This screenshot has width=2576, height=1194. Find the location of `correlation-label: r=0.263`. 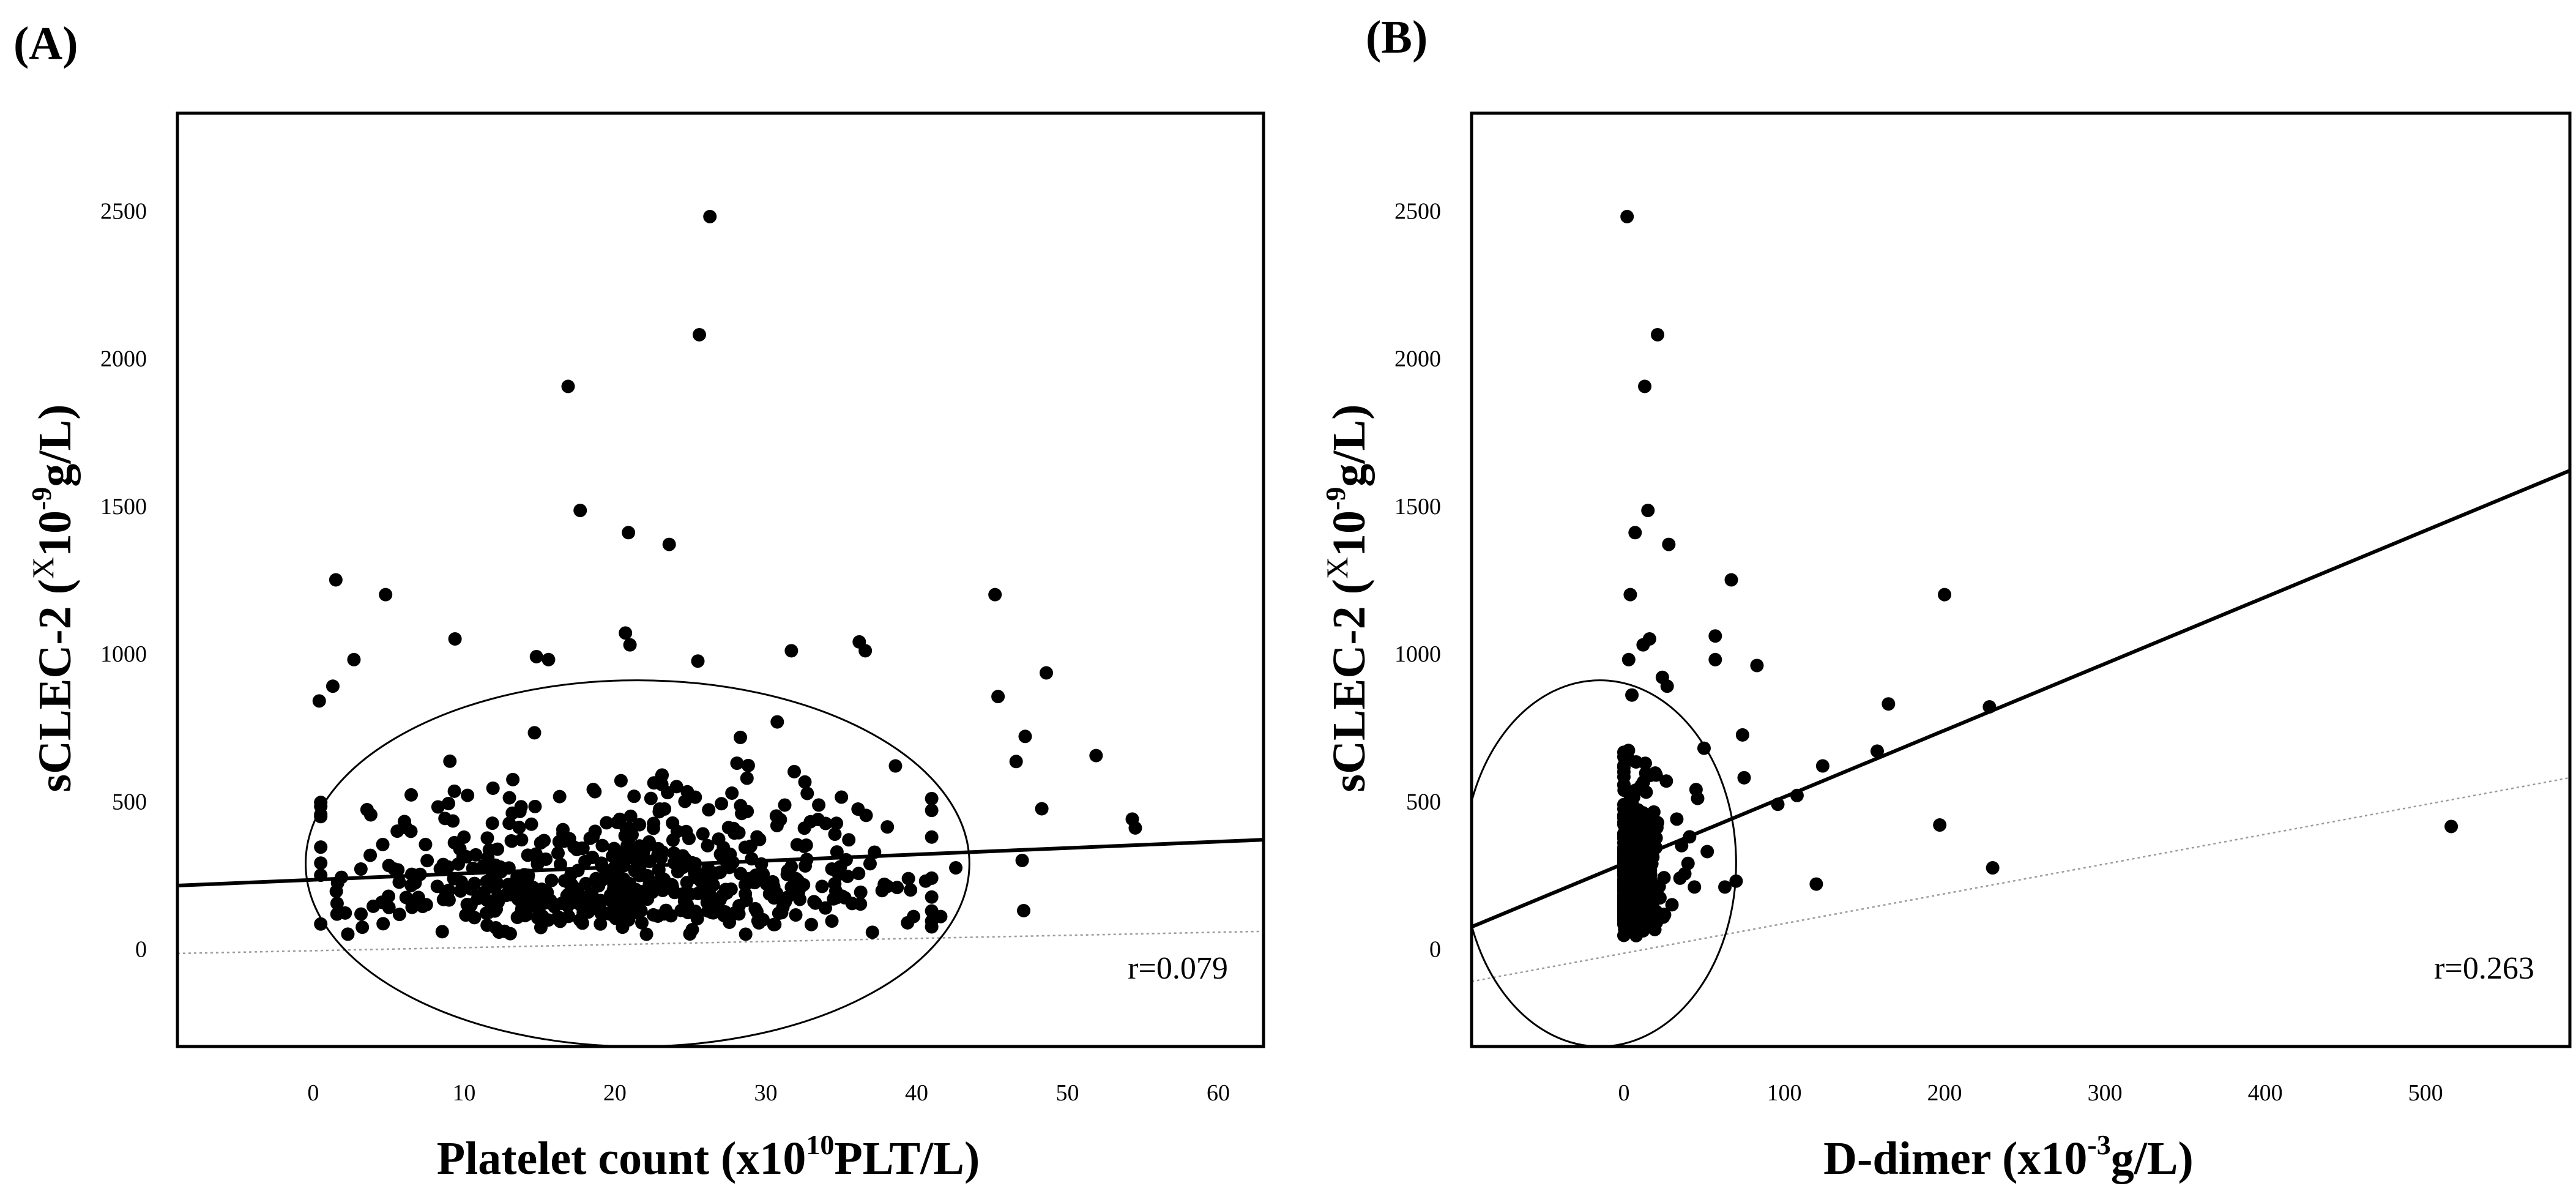

correlation-label: r=0.263 is located at coordinates (2484, 968).